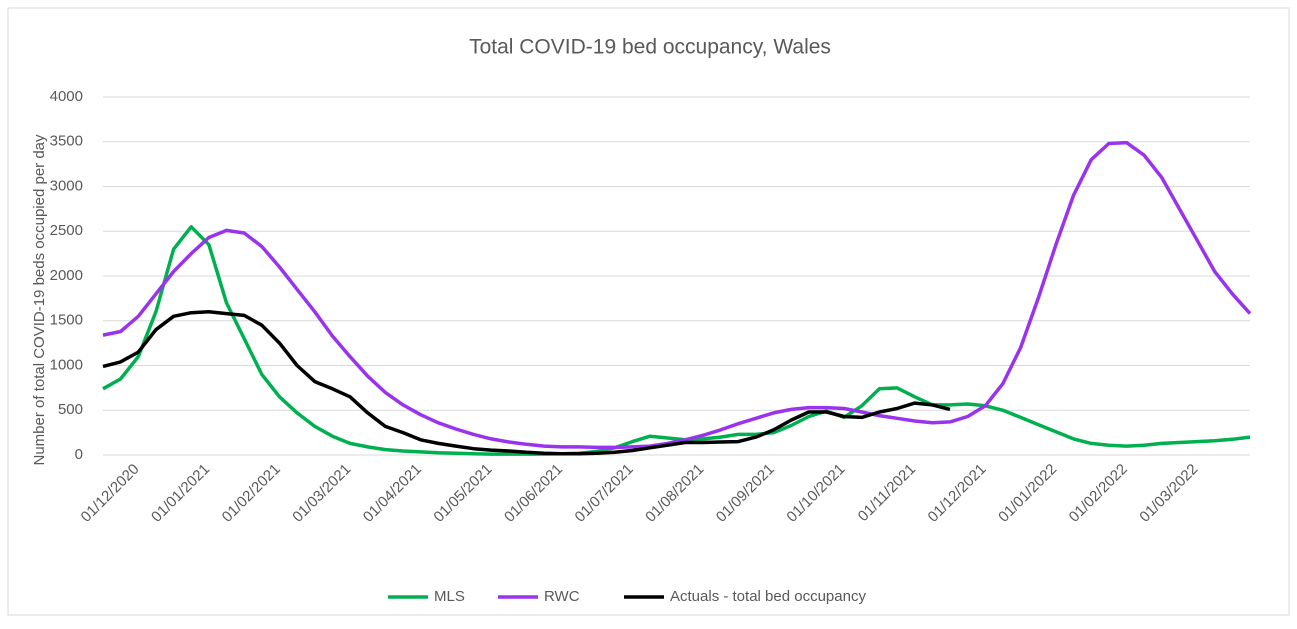 Image resolution: width=1297 pixels, height=629 pixels. Describe the element at coordinates (768, 596) in the screenshot. I see `legend-label: Actuals - total bed occupancy` at that location.